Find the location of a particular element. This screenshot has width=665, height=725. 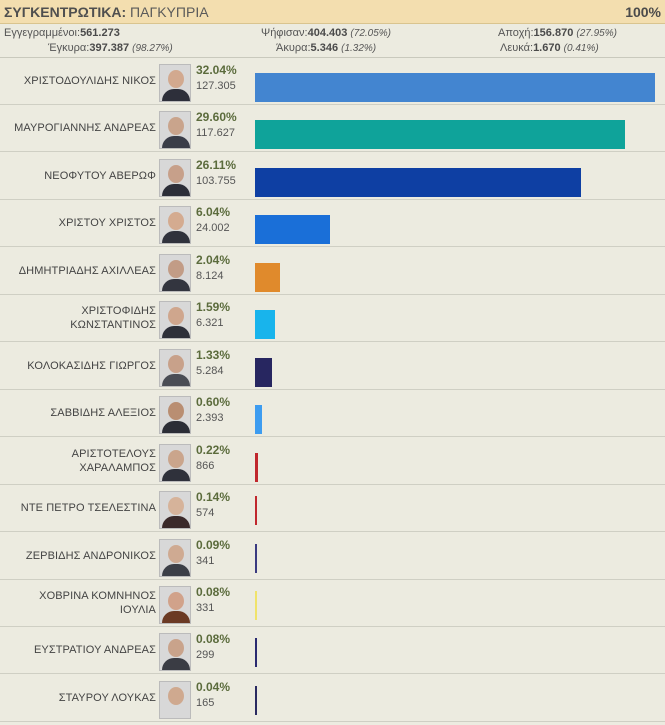

candidate-row: ΜΑΥΡΟΓΙΑΝΝΗΣ ΑΝΔΡΕΑΣ 29.60% 117.627 is located at coordinates (332, 129).